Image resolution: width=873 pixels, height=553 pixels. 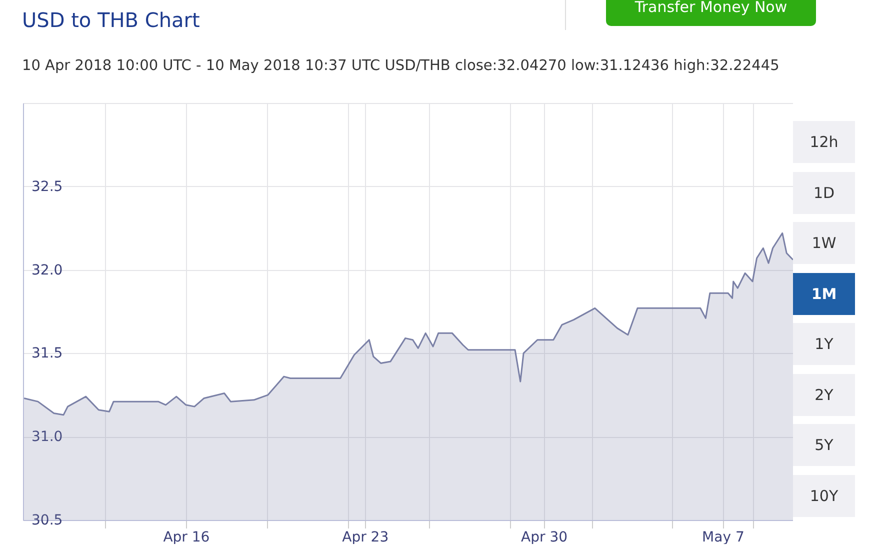 I want to click on text: 1D, so click(x=824, y=193).